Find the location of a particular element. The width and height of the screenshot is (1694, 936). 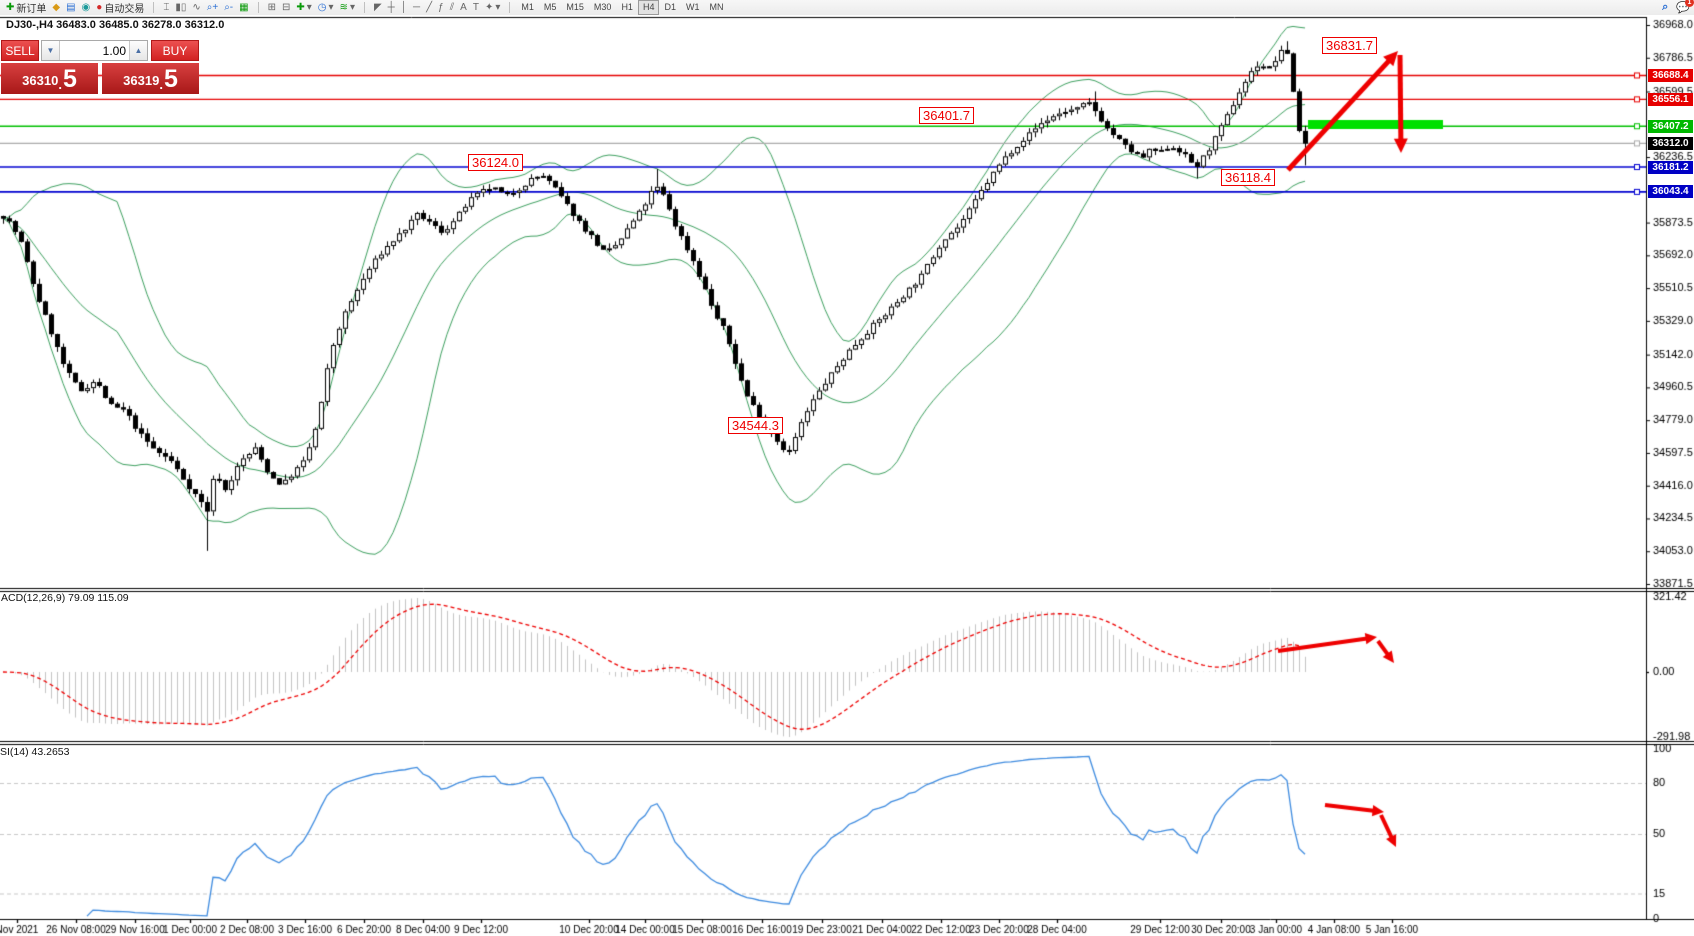

templates-button: ≋ ▾ is located at coordinates (347, 7).